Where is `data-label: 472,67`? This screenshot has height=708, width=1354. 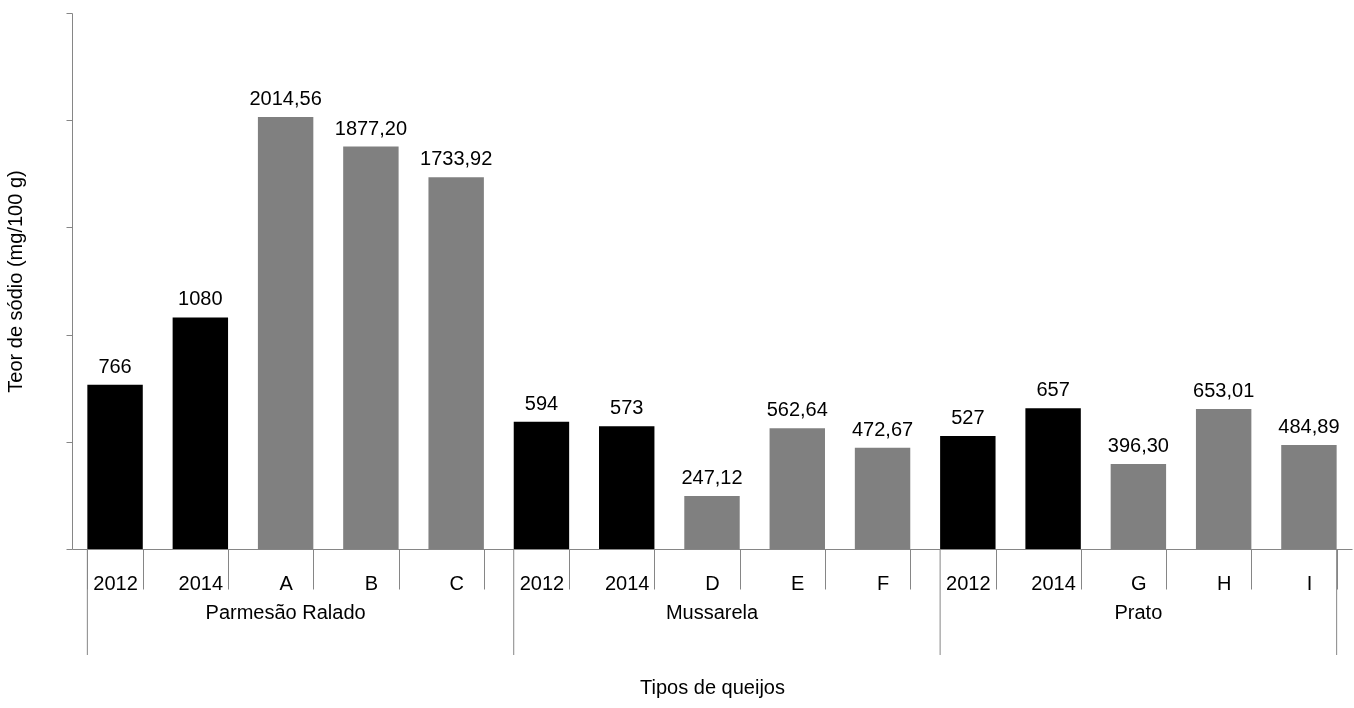 data-label: 472,67 is located at coordinates (882, 428).